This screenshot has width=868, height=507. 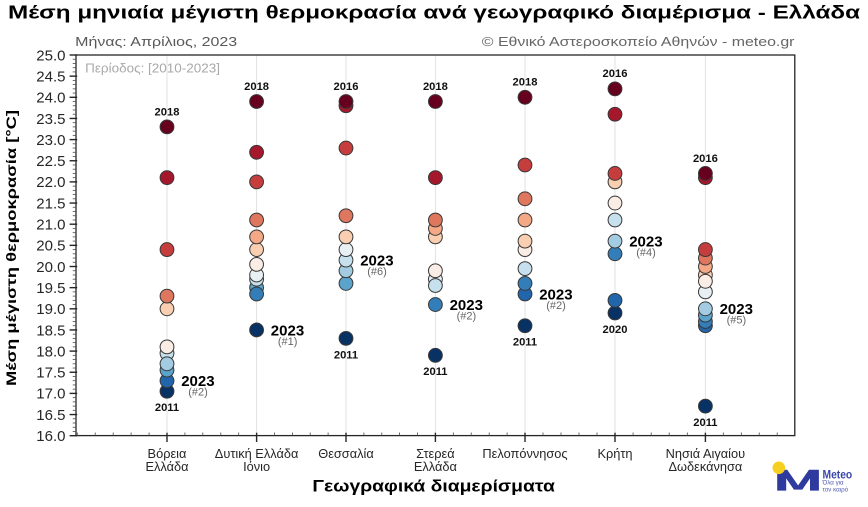 I want to click on svg-text: Θεσσαλία, so click(x=346, y=453).